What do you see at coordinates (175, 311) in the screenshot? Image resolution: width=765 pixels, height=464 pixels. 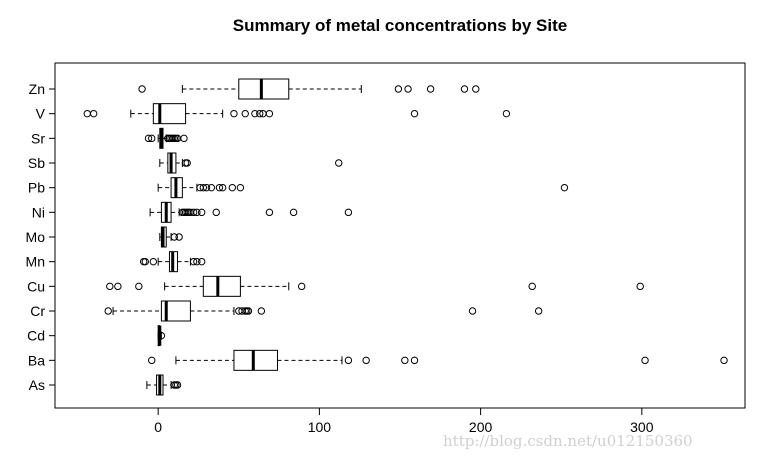 I see `iqr-box-cr` at bounding box center [175, 311].